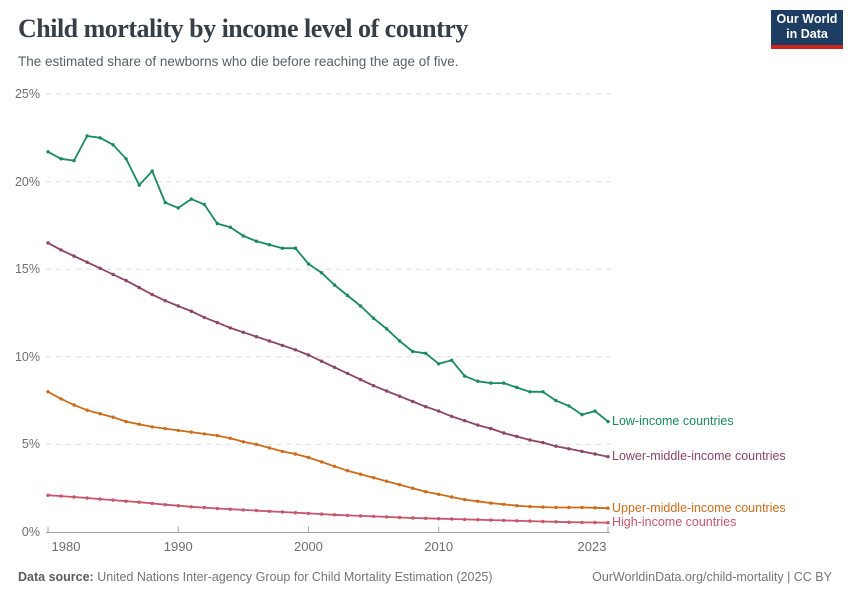 The width and height of the screenshot is (850, 600). What do you see at coordinates (569, 522) in the screenshot?
I see `data-point-high-income-countries-2020` at bounding box center [569, 522].